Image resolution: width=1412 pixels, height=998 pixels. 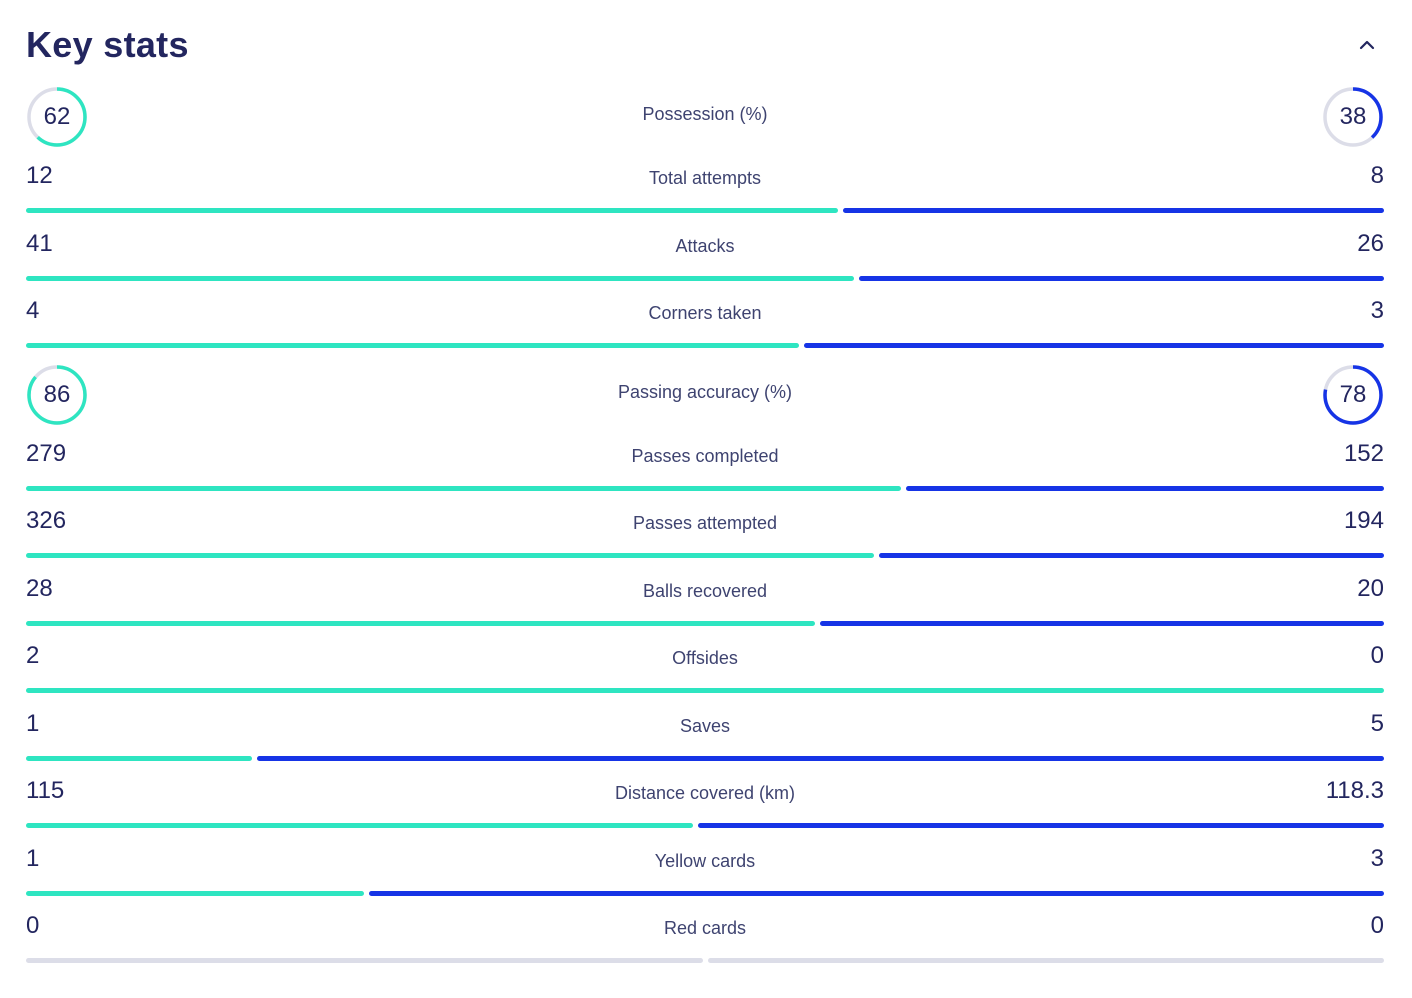 I want to click on chevron-up-icon, so click(x=1367, y=45).